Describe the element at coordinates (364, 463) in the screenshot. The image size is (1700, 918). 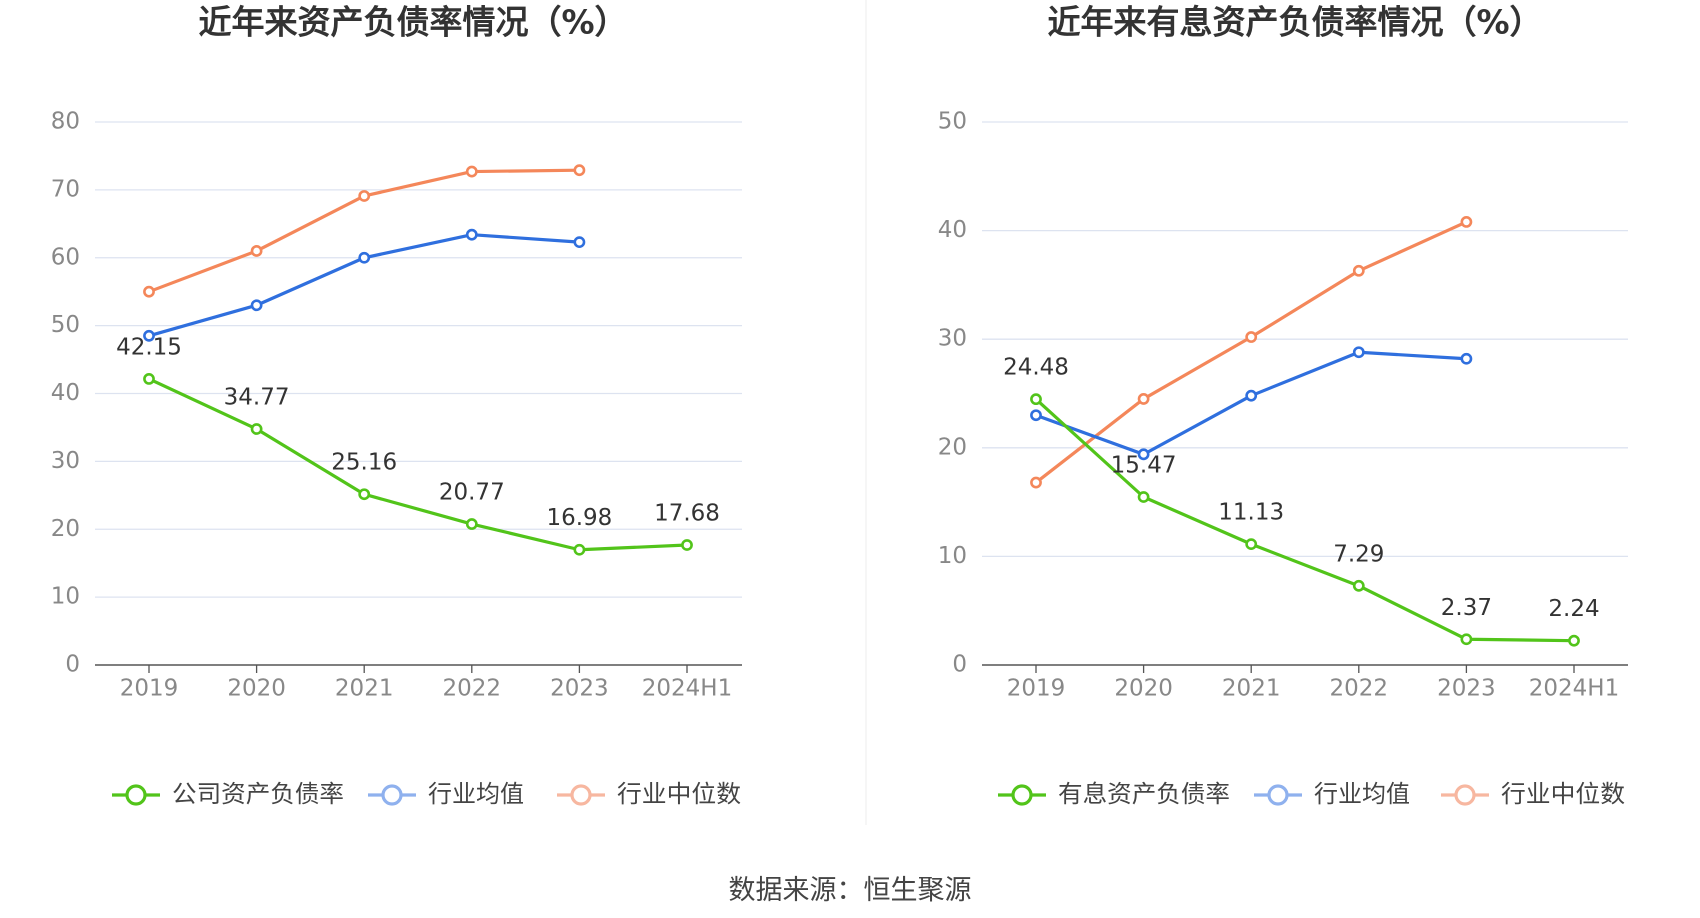
I see `data-label: 25.16` at that location.